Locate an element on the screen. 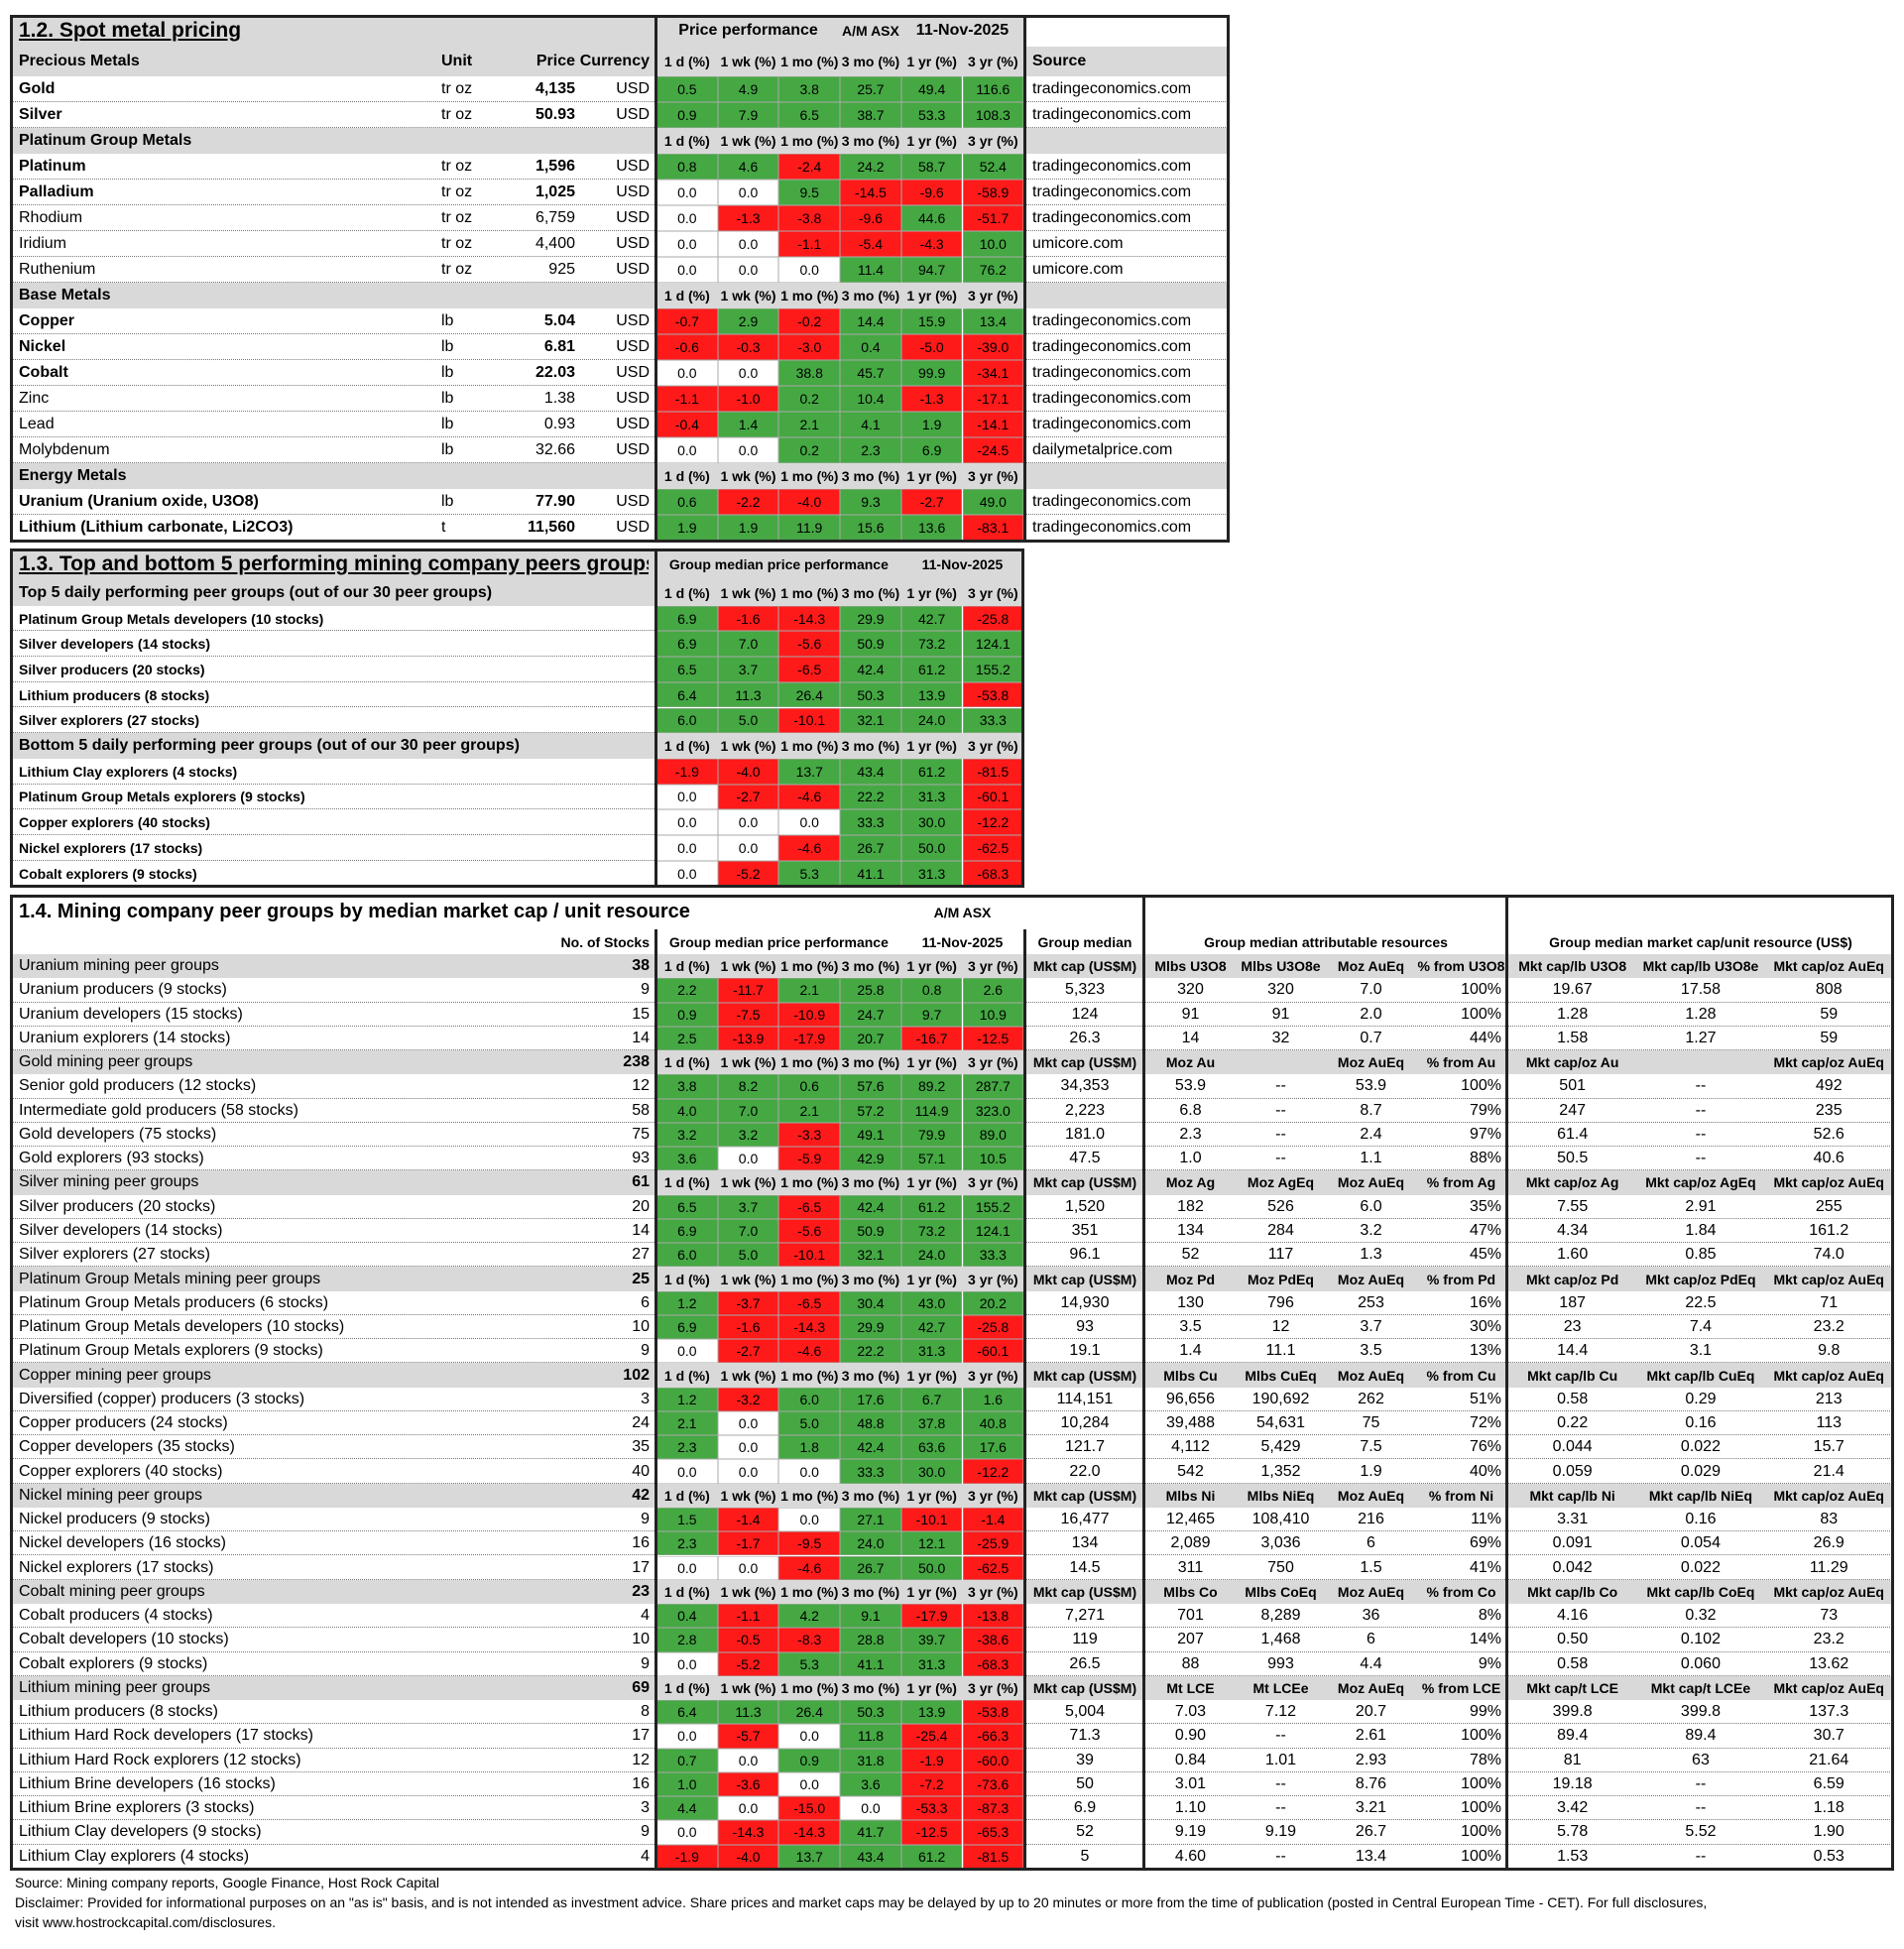  column-header: 1 wk (%) is located at coordinates (748, 1375).